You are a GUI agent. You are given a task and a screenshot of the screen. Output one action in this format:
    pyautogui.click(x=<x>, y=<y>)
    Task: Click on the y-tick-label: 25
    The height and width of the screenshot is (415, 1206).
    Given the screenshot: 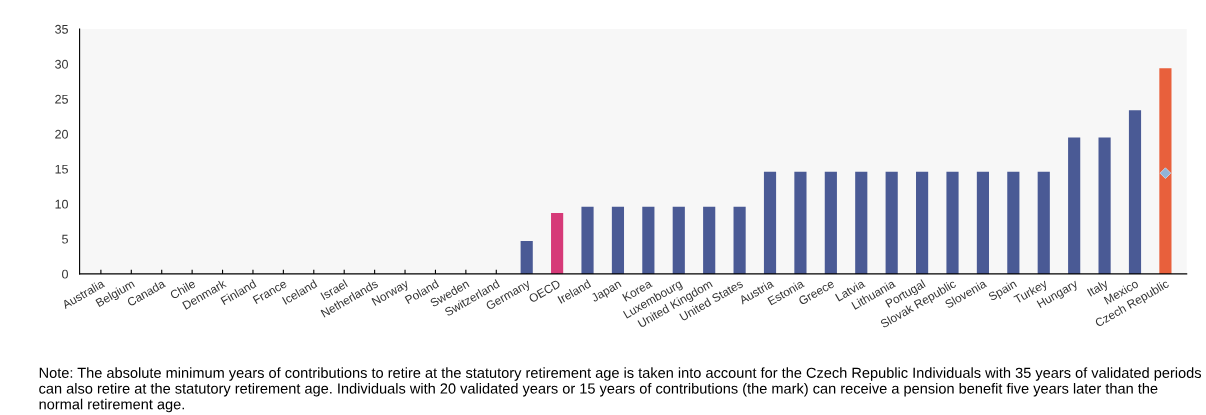 What is the action you would take?
    pyautogui.click(x=61, y=99)
    